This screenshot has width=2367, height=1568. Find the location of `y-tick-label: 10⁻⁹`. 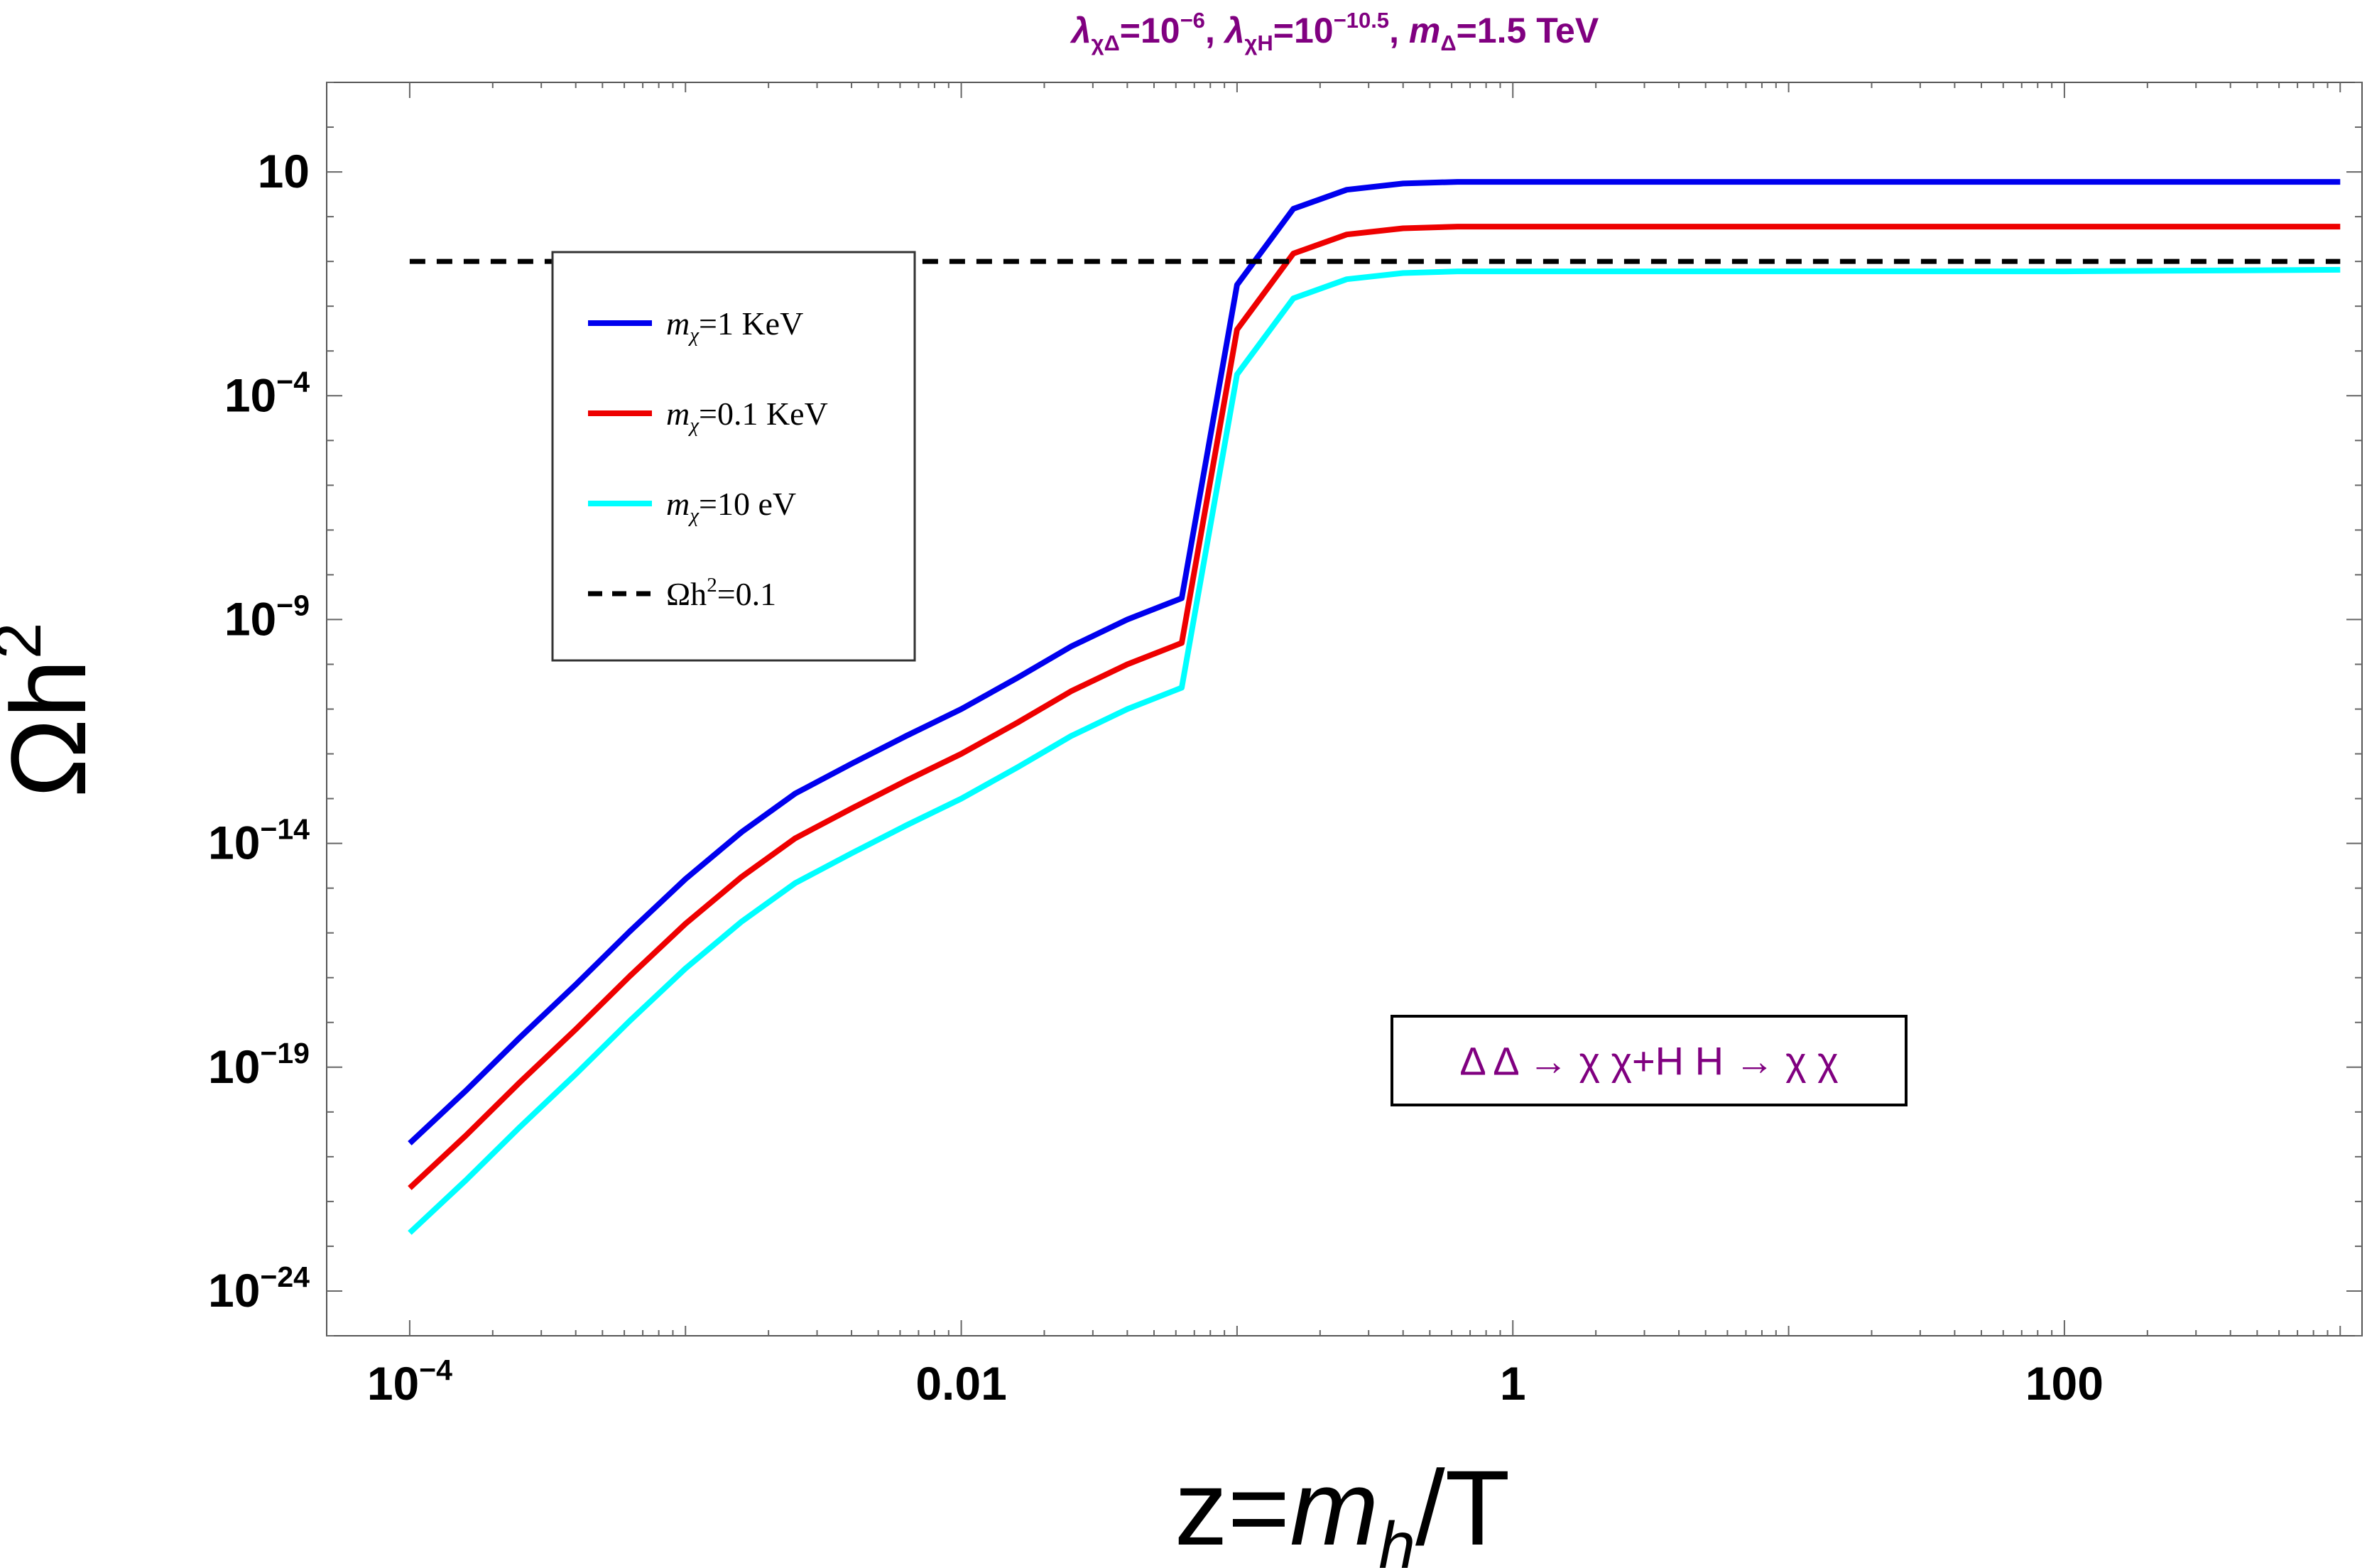

y-tick-label: 10⁻⁹ is located at coordinates (267, 617).